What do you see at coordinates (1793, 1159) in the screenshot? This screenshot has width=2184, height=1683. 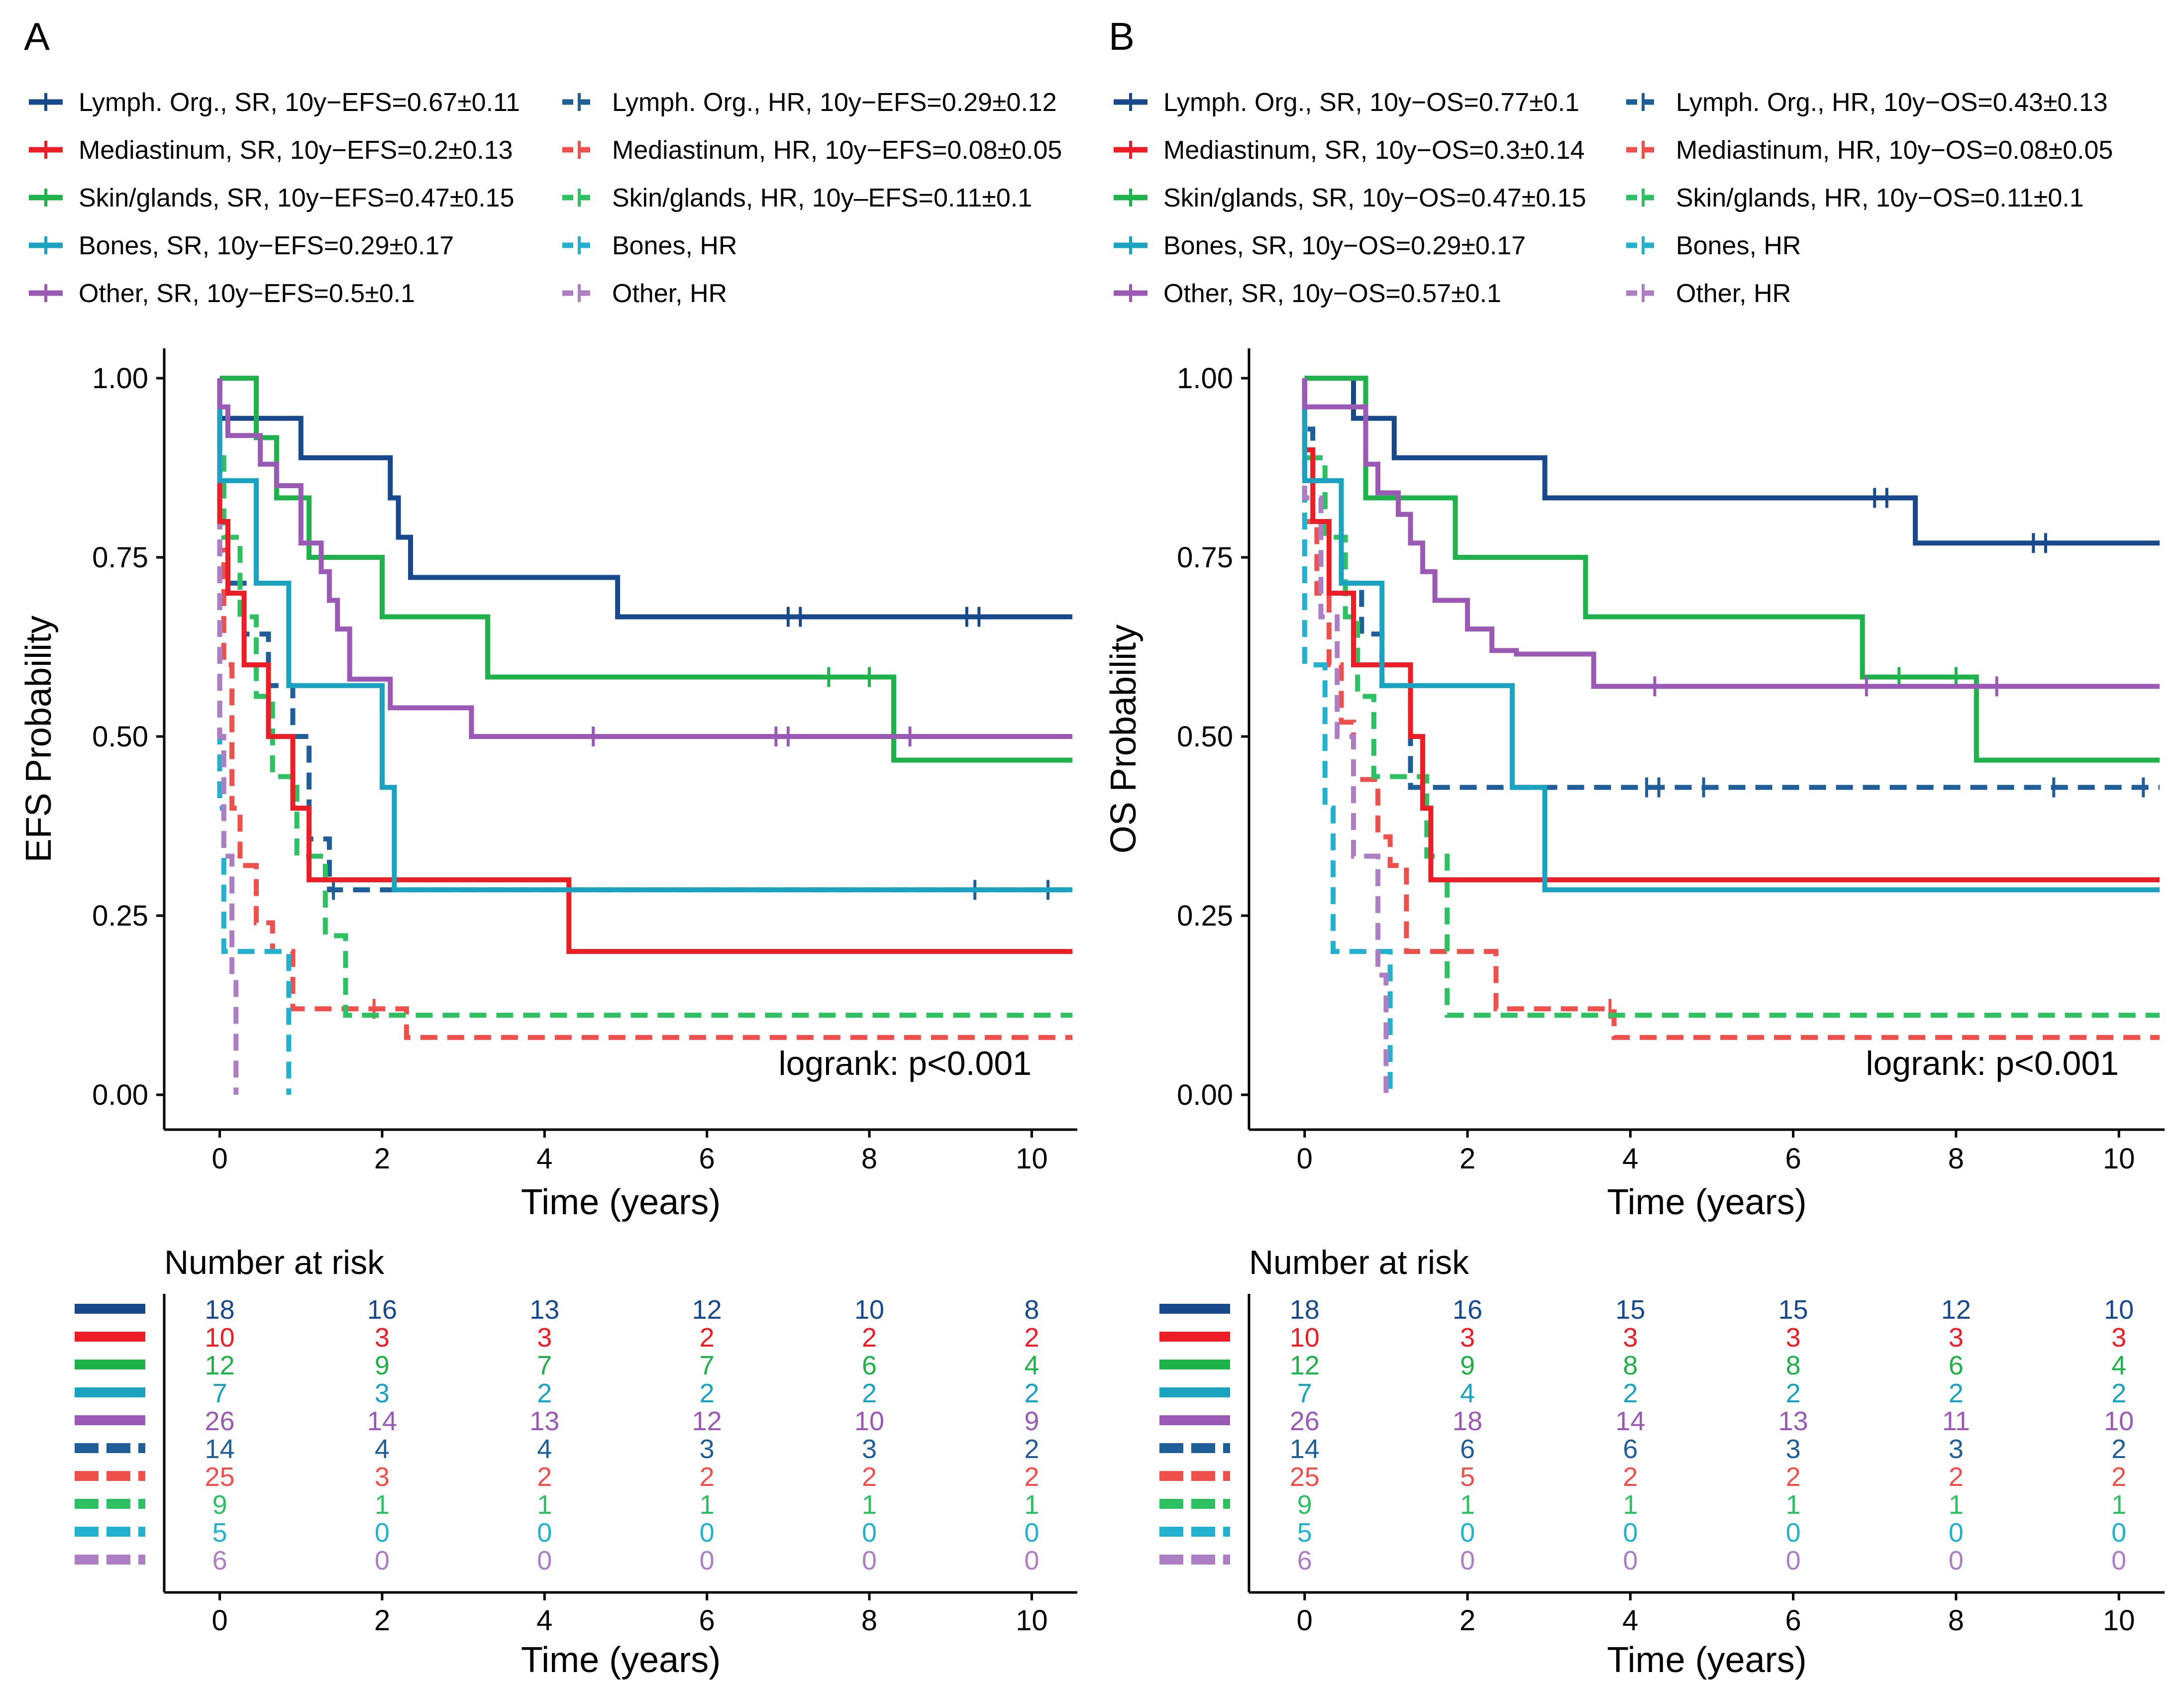 I see `x-tick-label: 6` at bounding box center [1793, 1159].